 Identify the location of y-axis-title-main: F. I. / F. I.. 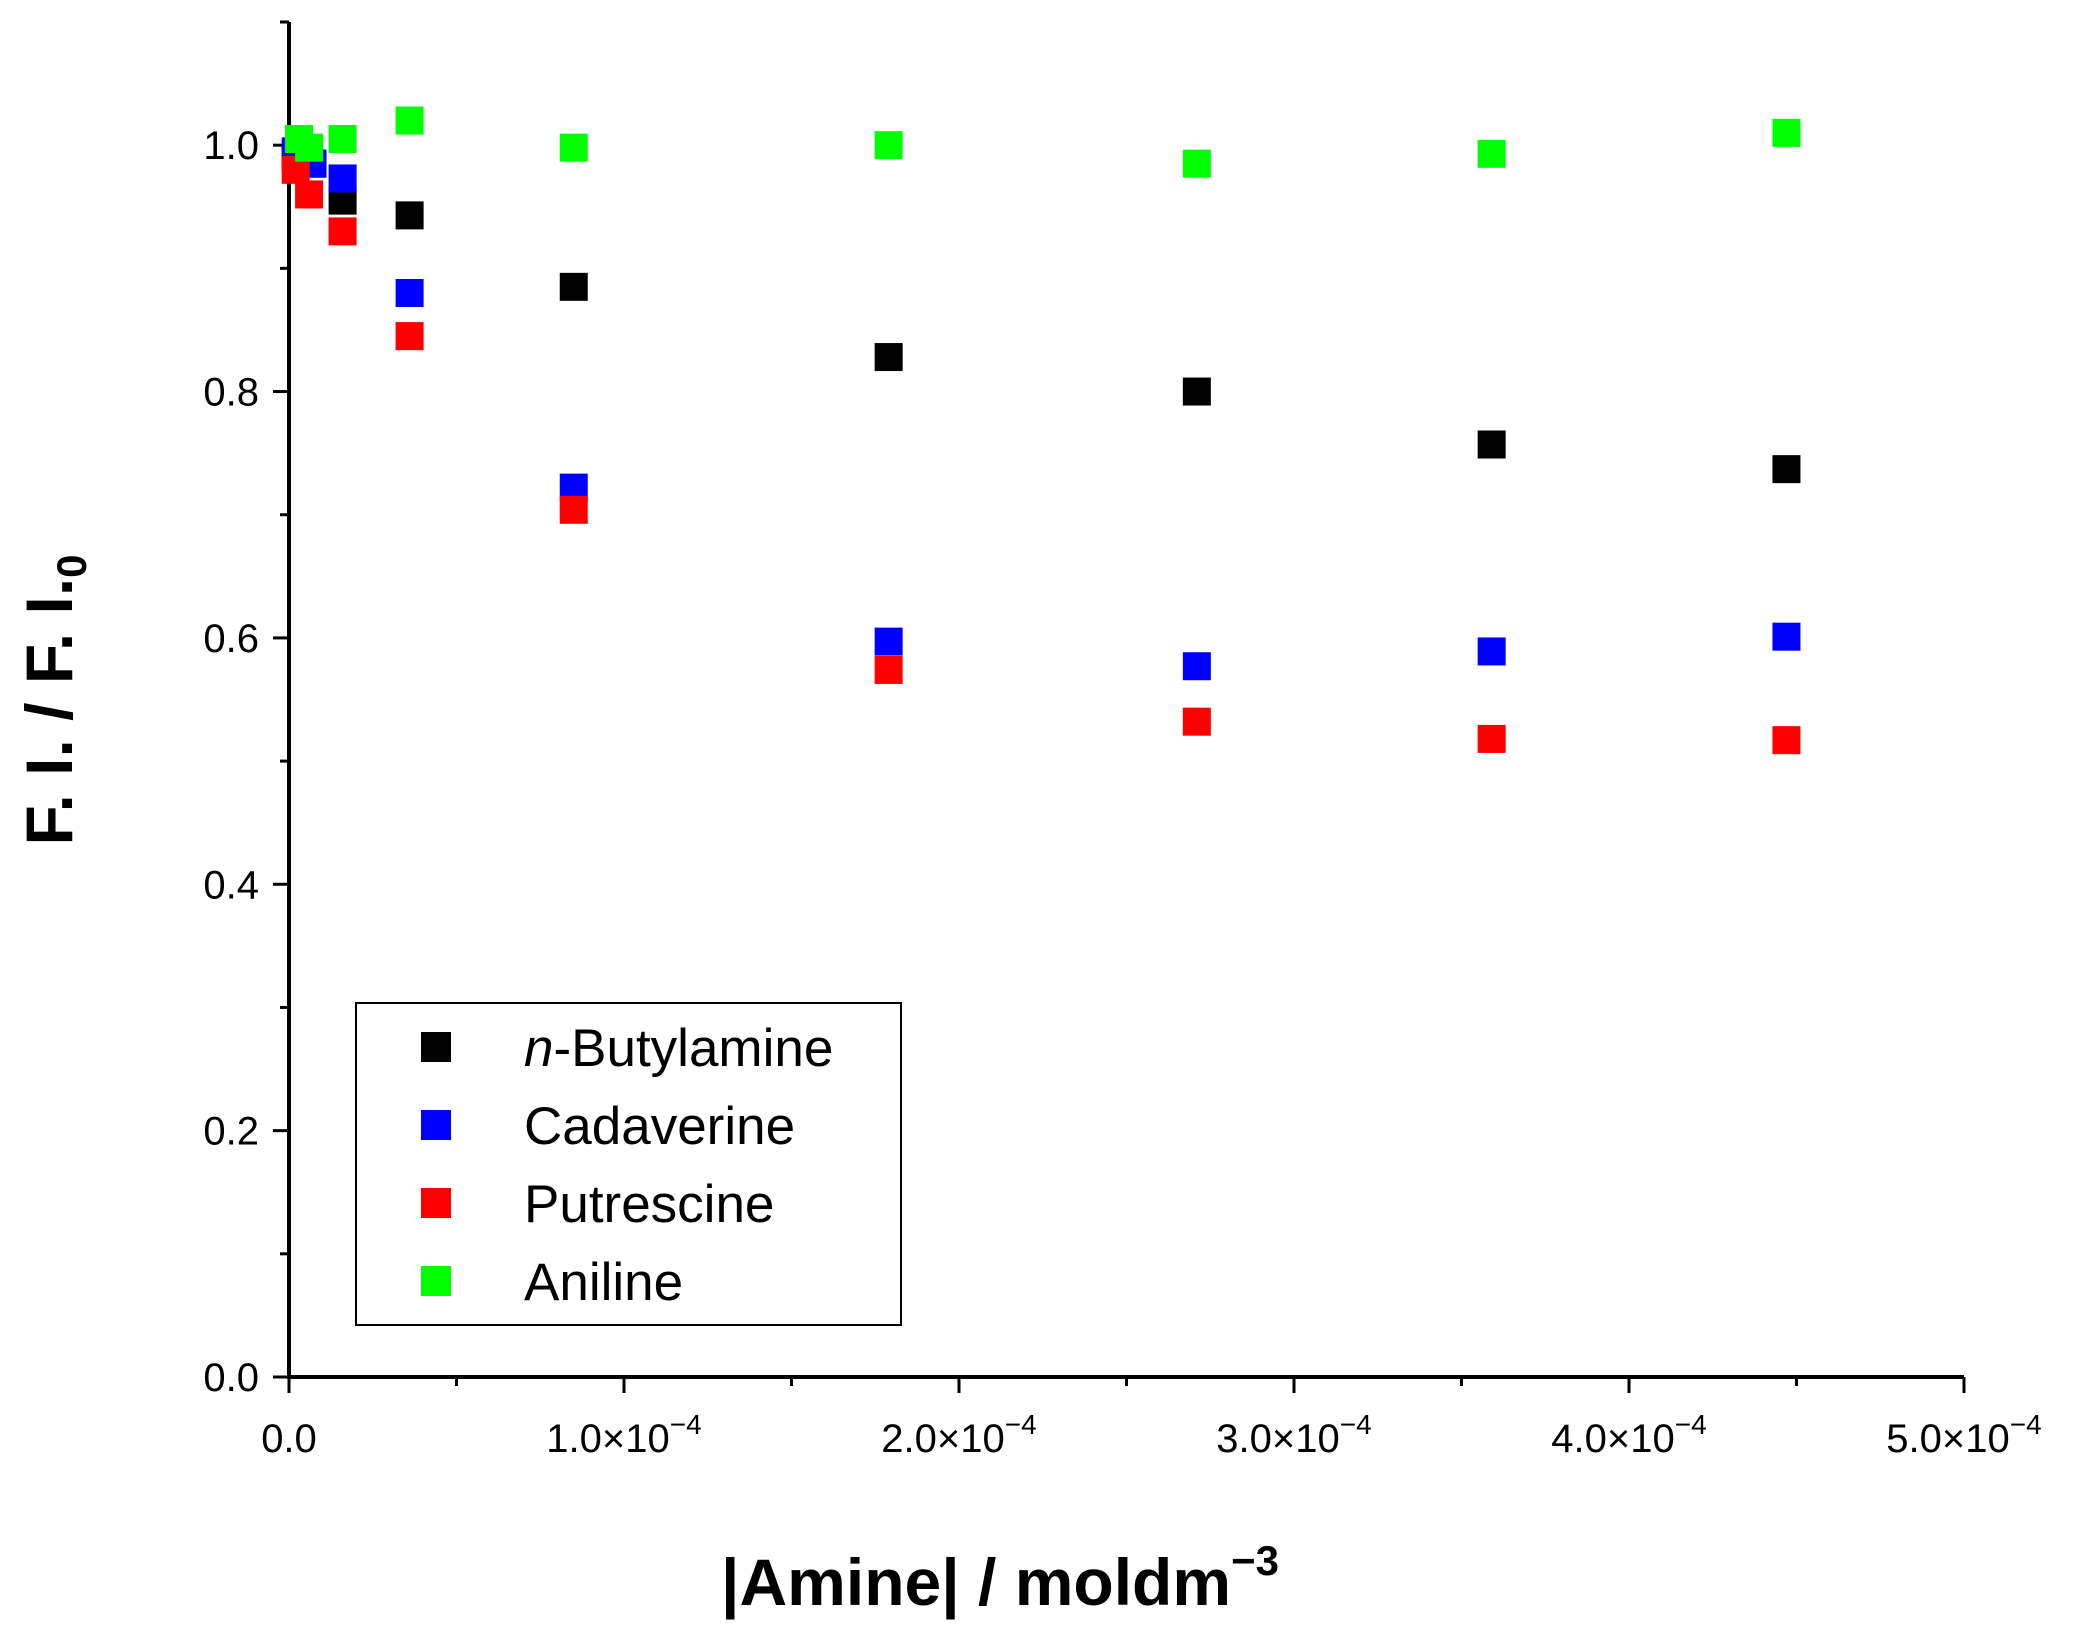
(49, 712).